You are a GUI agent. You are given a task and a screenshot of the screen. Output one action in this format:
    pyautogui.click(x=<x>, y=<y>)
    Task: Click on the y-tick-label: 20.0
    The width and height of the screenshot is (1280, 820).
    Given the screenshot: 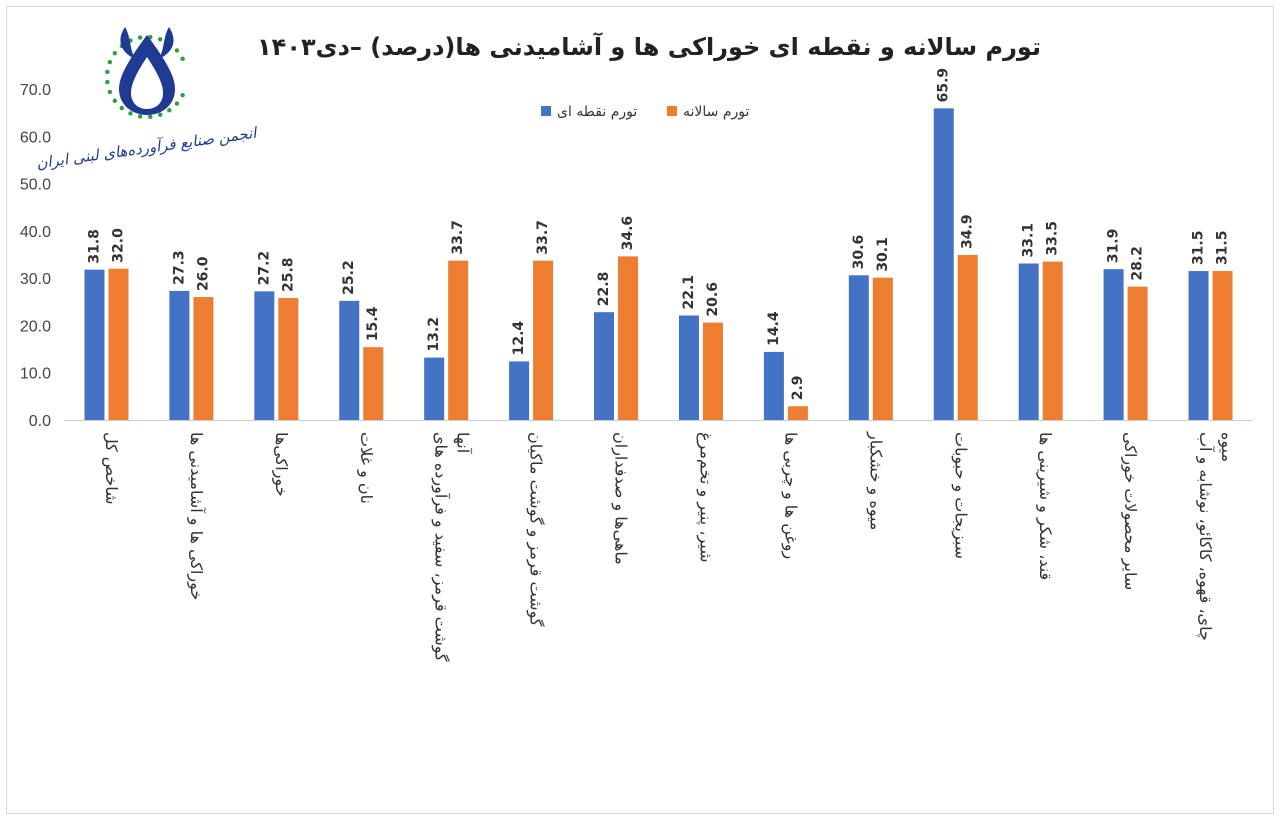 What is the action you would take?
    pyautogui.click(x=35, y=326)
    